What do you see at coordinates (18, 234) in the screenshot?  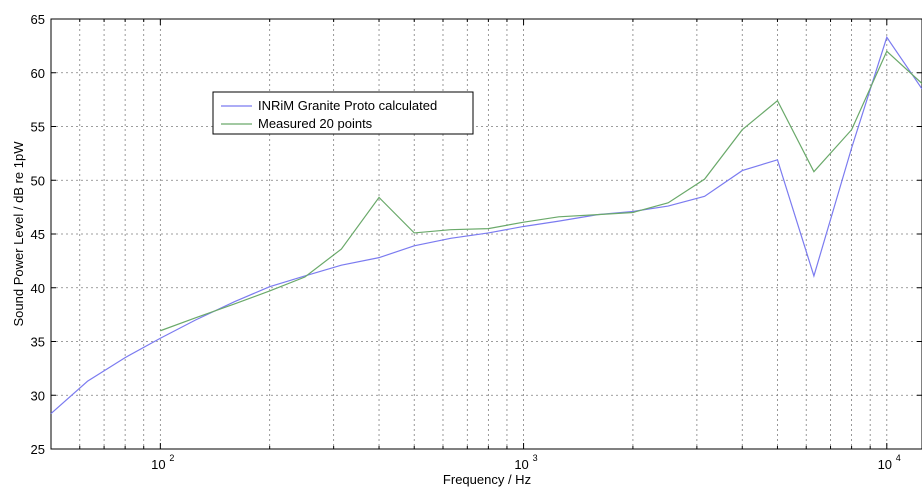 I see `y-axis-label: Sound Power Level / dB re 1pW` at bounding box center [18, 234].